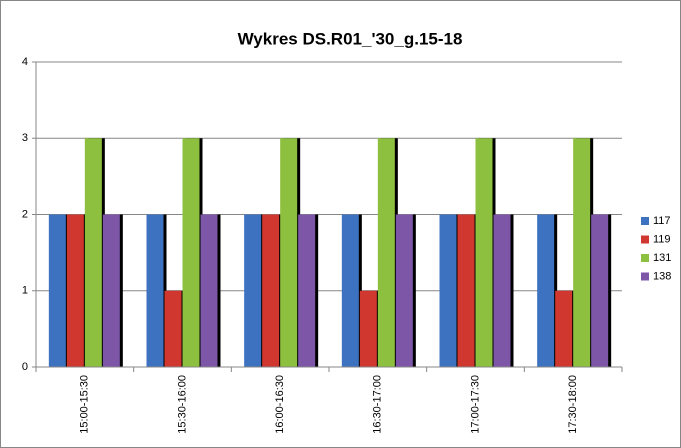 Image resolution: width=681 pixels, height=448 pixels. Describe the element at coordinates (25, 62) in the screenshot. I see `y-tick-label: 4` at that location.